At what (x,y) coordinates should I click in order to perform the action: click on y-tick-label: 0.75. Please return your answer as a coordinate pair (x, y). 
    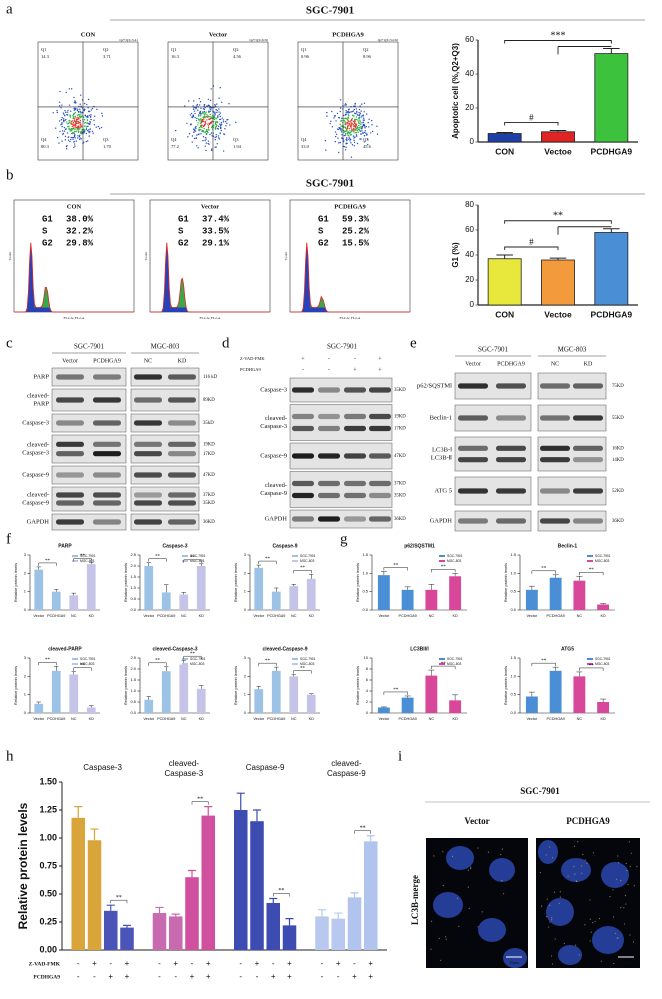
    Looking at the image, I should click on (48, 865).